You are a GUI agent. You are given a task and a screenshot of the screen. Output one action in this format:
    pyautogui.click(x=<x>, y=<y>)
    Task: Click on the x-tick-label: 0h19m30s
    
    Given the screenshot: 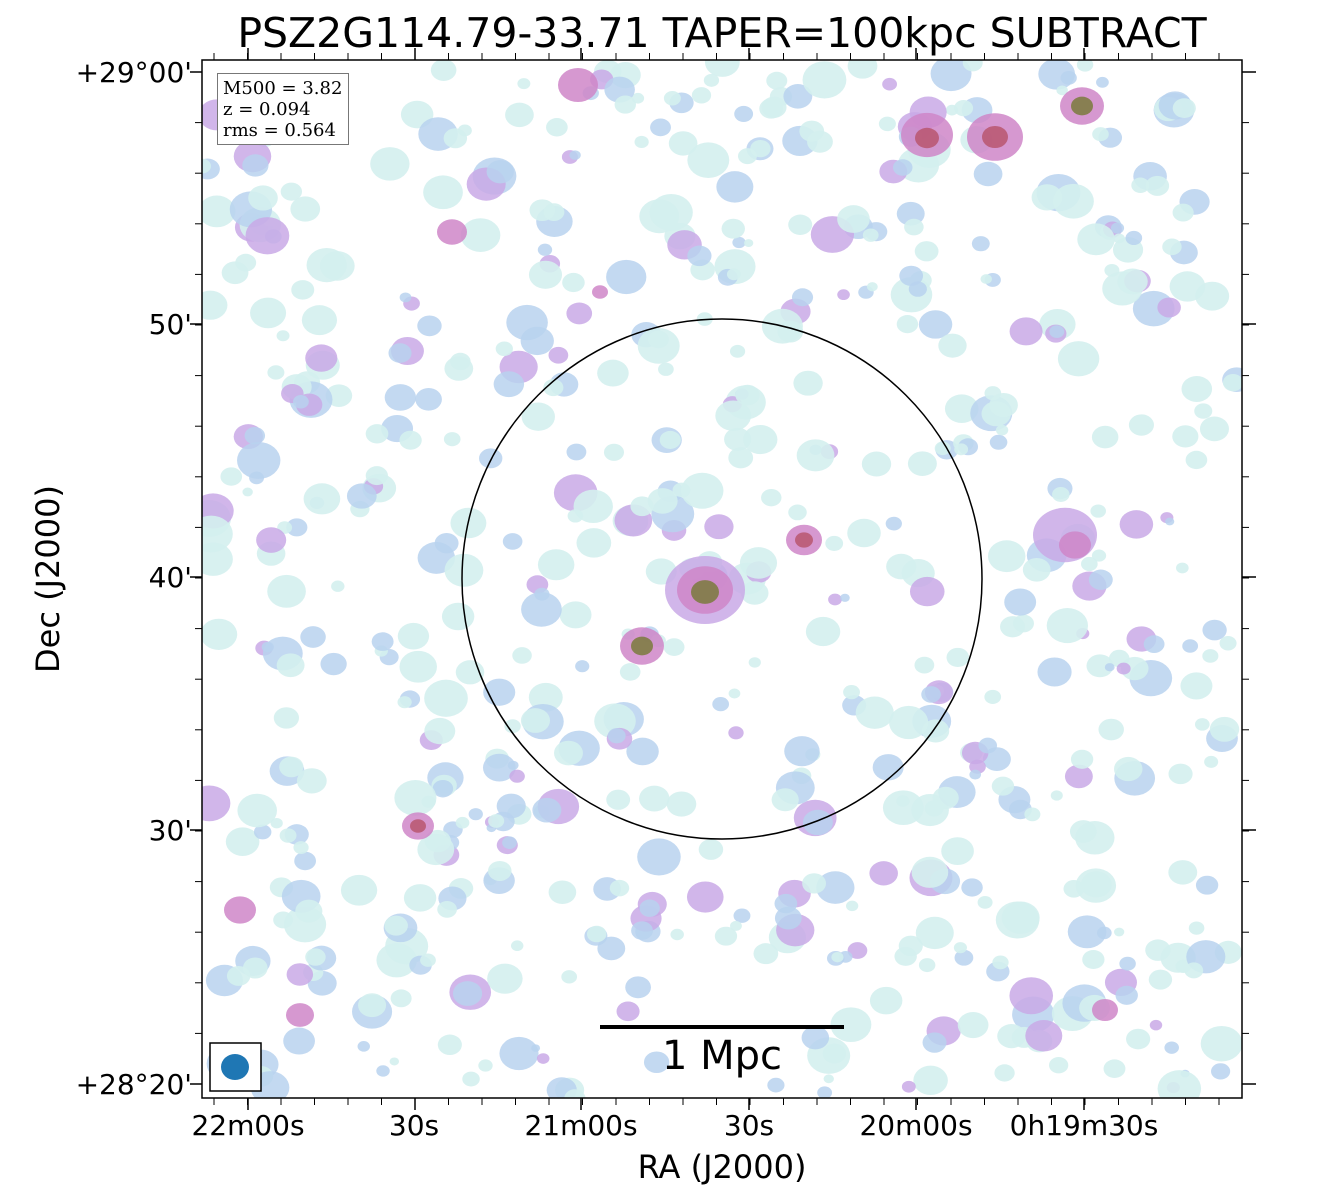 What is the action you would take?
    pyautogui.click(x=1084, y=1125)
    